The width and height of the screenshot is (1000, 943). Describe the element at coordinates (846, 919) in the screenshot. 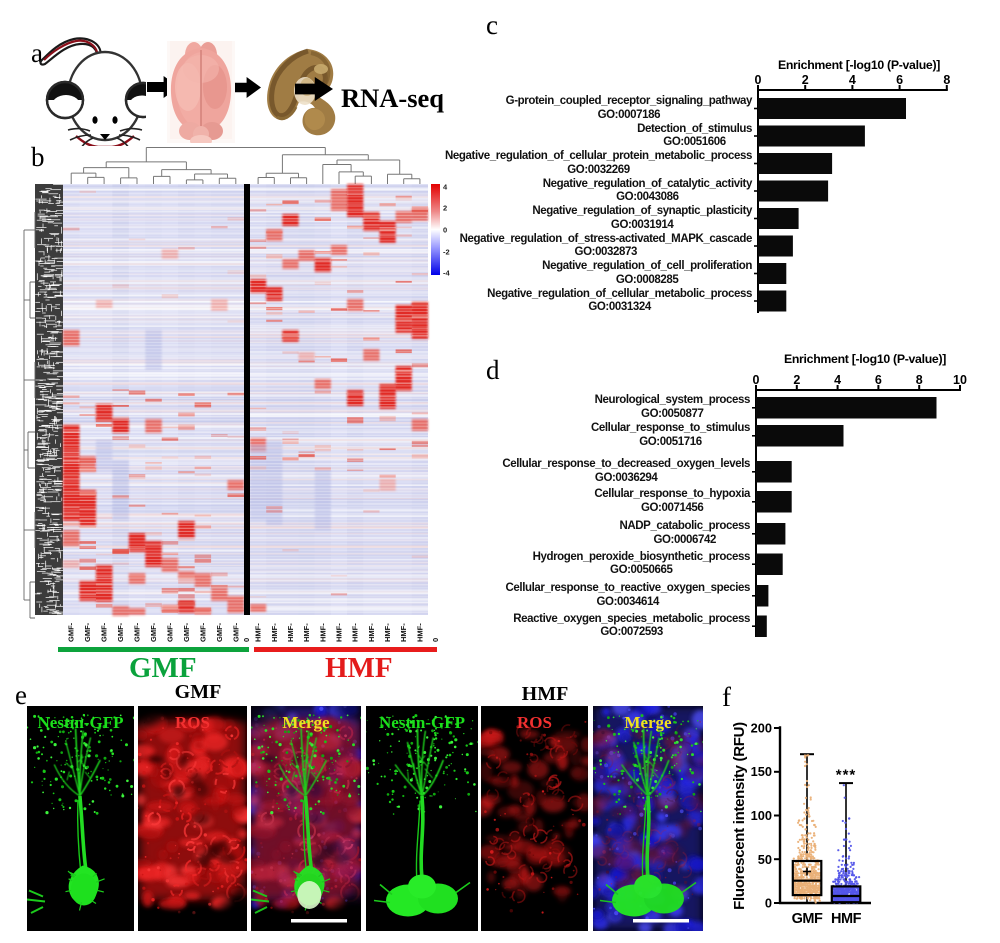

I see `svg-text: HMF` at that location.